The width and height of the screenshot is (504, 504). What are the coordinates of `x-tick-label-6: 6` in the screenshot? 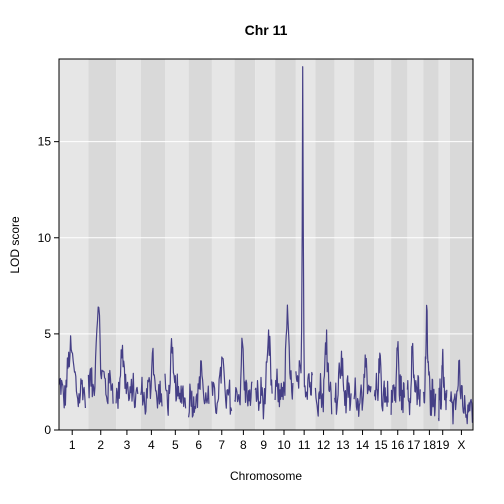 It's located at (198, 445).